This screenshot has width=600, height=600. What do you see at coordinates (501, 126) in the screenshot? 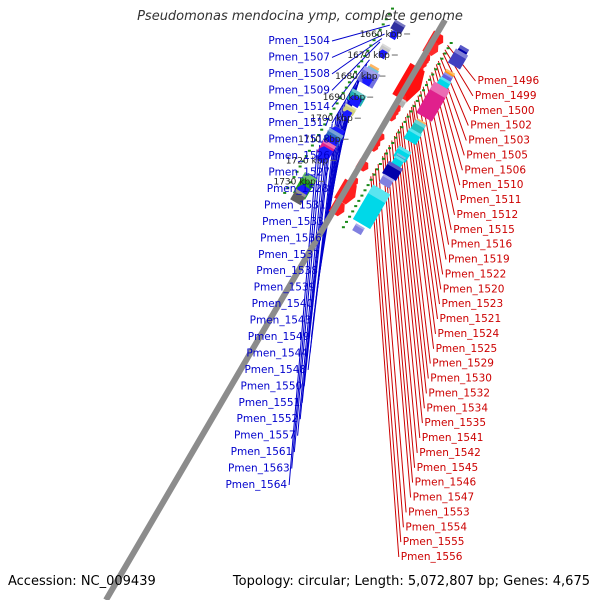
I see `gene-label: Pmen_1502` at bounding box center [501, 126].